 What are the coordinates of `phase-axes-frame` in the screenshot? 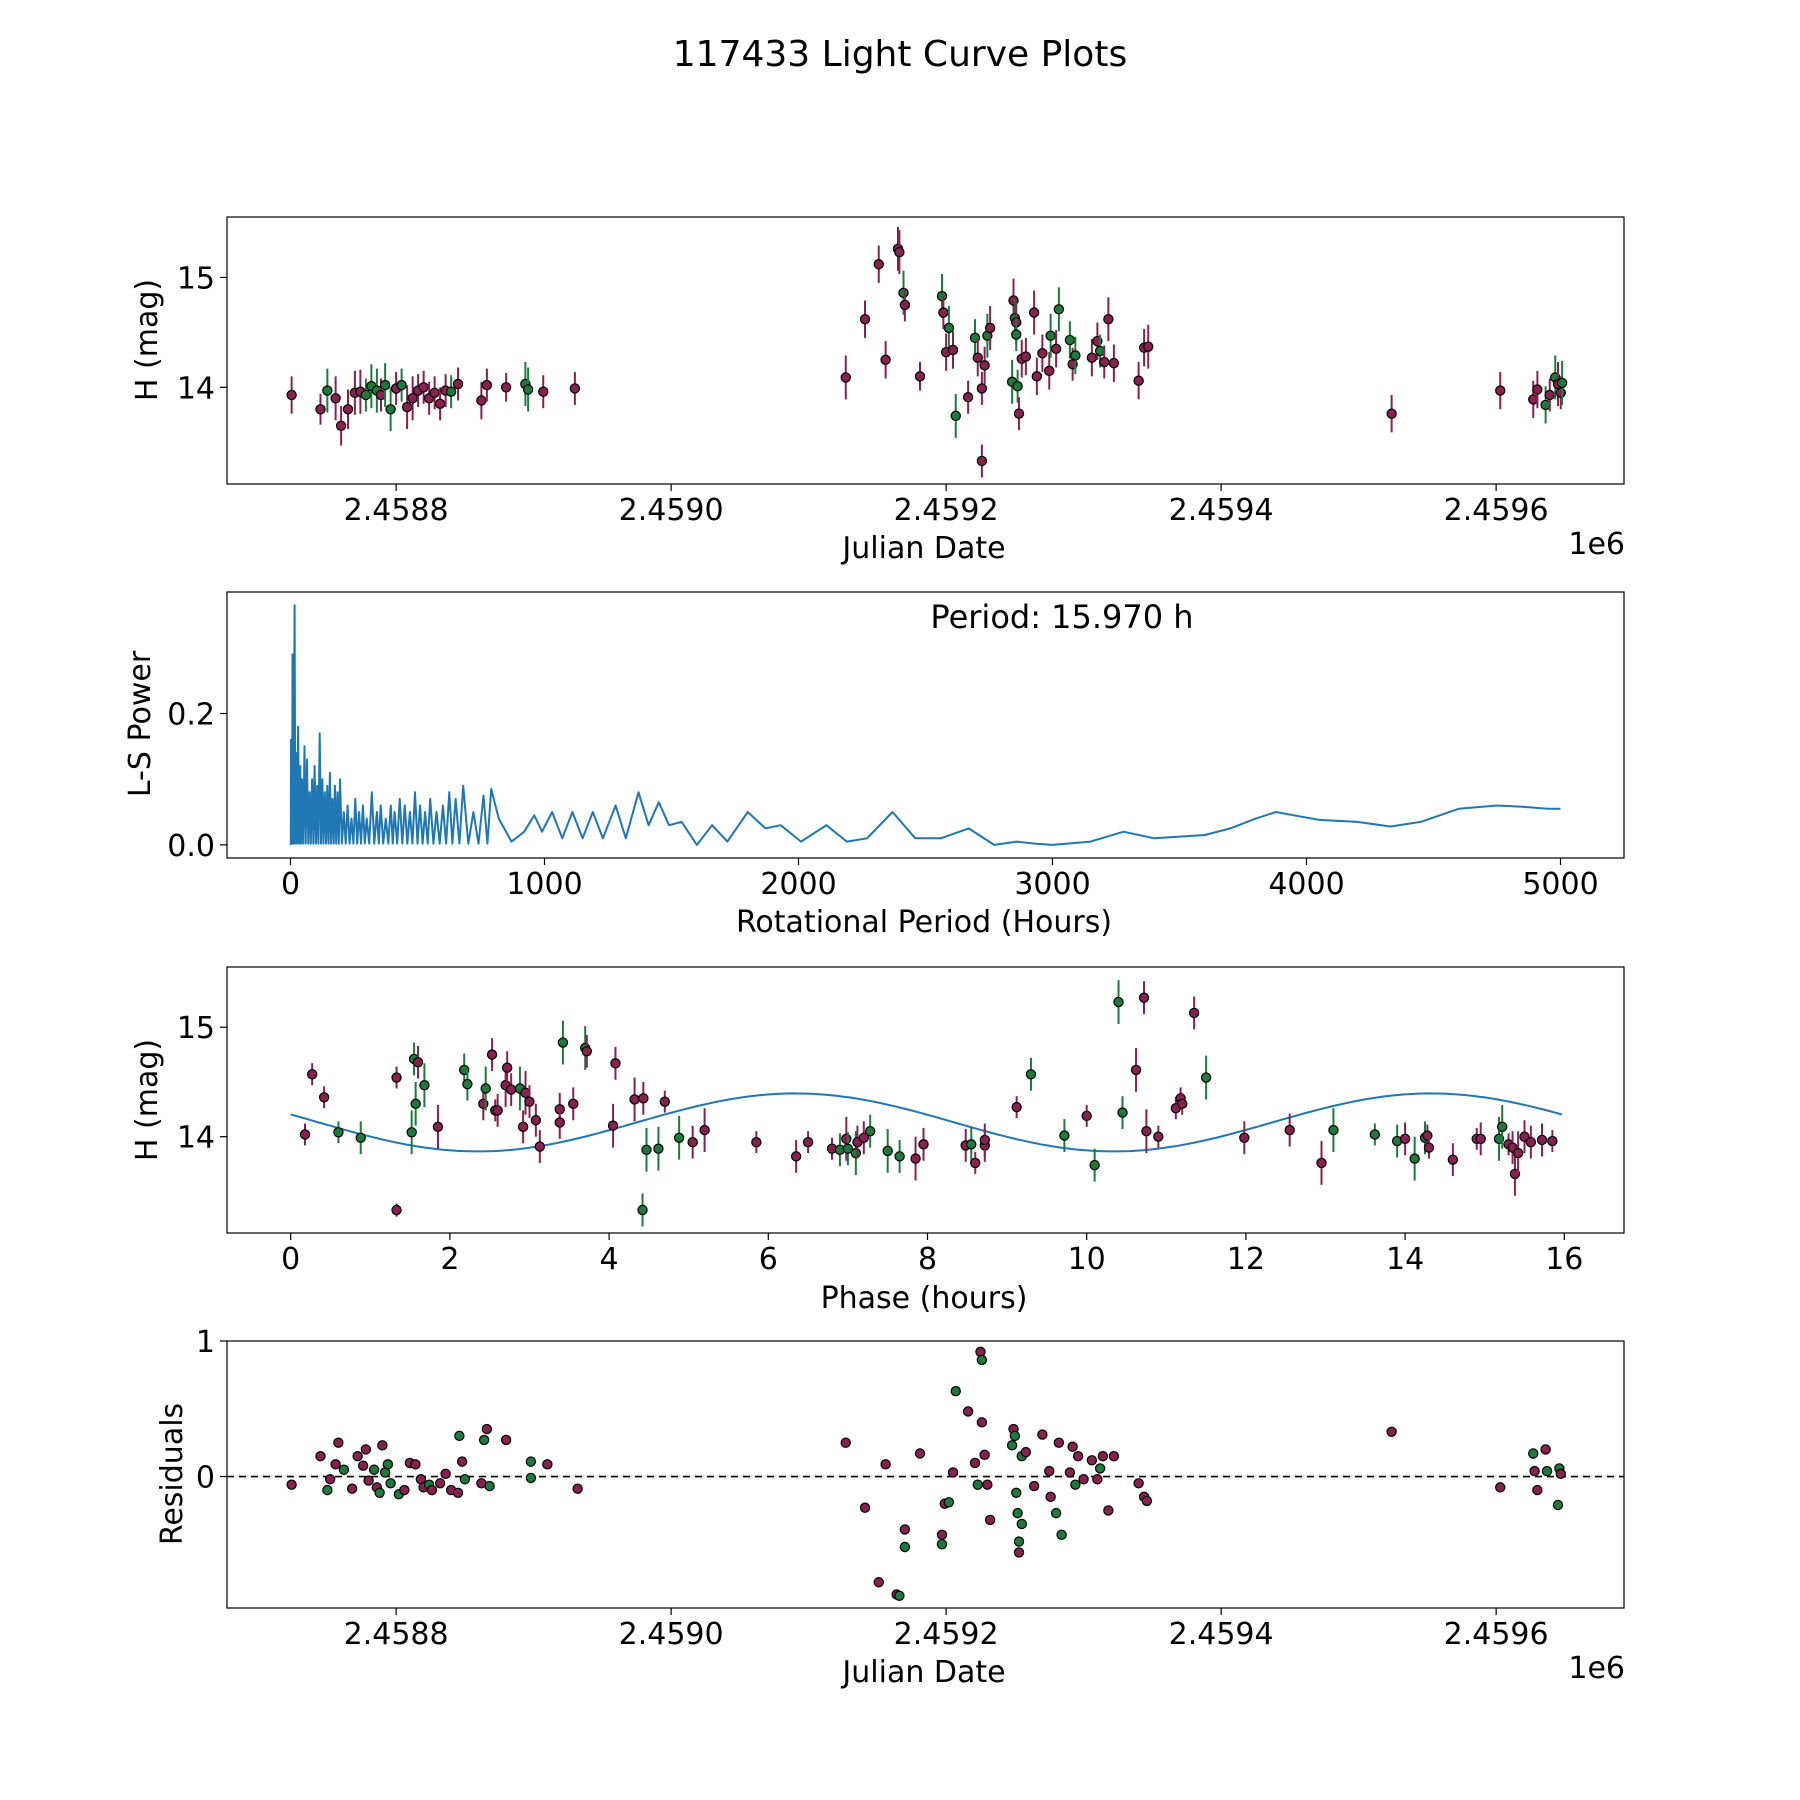 It's located at (925, 1100).